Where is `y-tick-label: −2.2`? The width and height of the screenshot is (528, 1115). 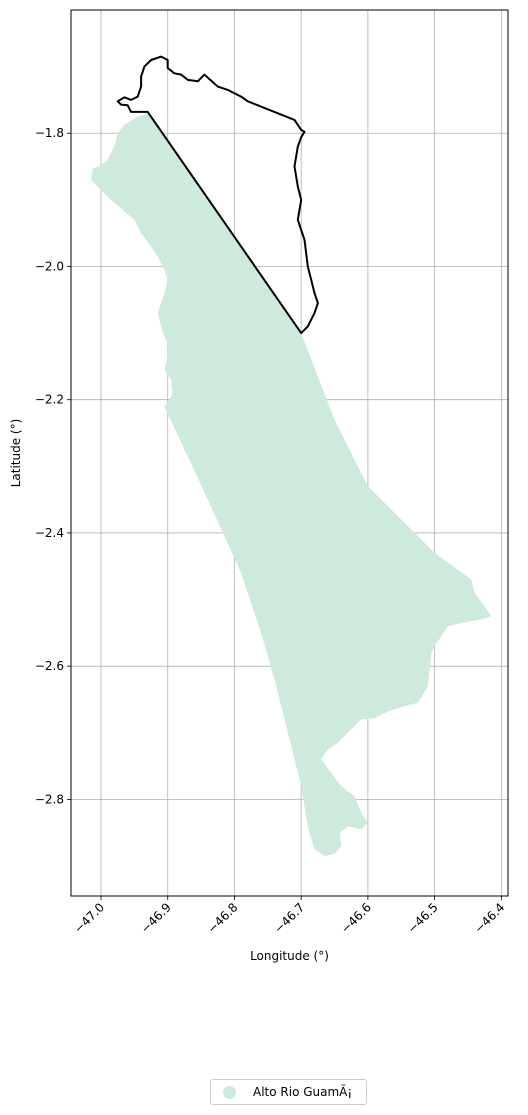
y-tick-label: −2.2 is located at coordinates (49, 400).